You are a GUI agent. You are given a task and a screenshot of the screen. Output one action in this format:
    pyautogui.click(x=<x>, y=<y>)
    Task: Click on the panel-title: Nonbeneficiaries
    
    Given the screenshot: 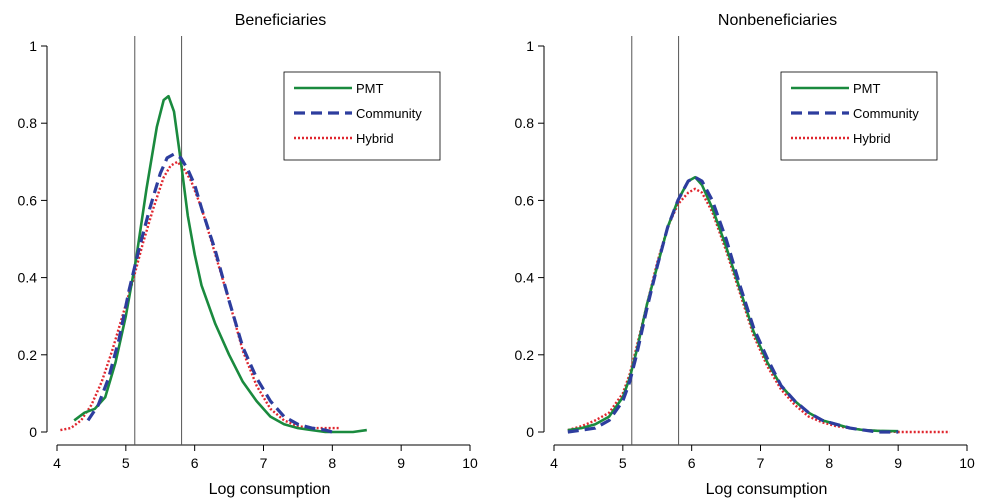 What is the action you would take?
    pyautogui.click(x=777, y=20)
    